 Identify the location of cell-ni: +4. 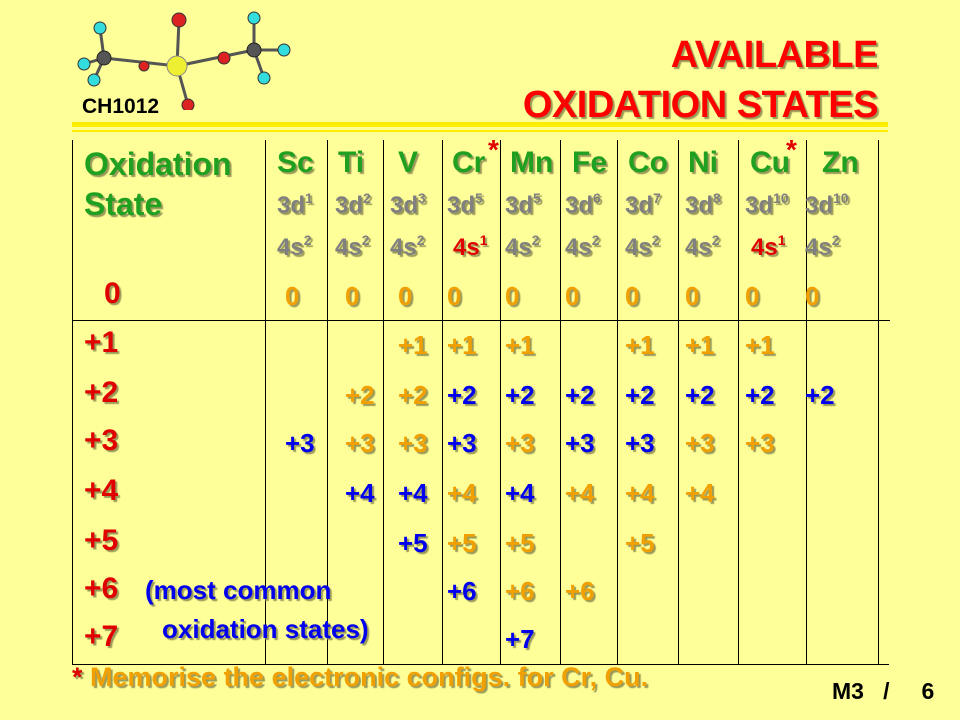
(700, 493).